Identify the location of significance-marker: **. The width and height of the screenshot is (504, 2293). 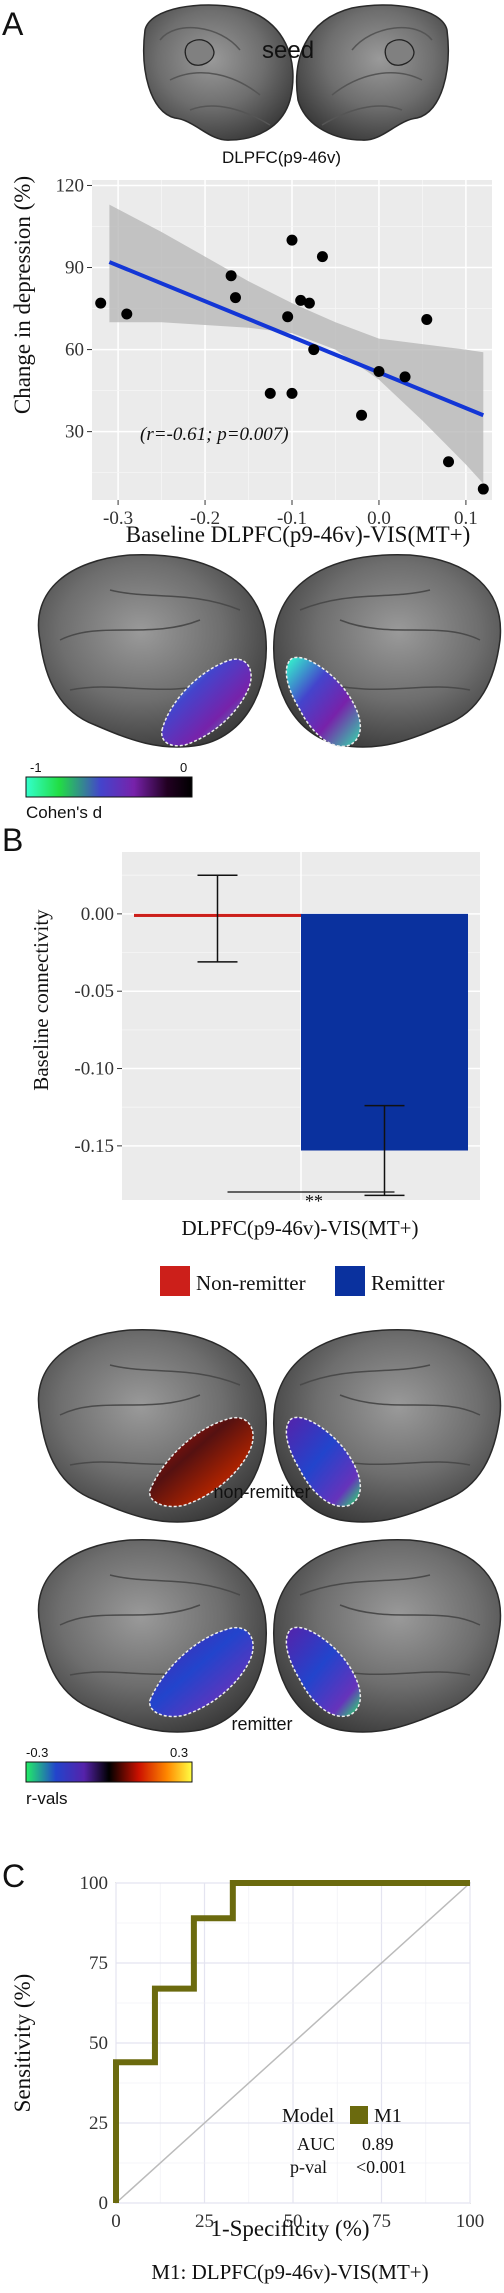
(314, 1201).